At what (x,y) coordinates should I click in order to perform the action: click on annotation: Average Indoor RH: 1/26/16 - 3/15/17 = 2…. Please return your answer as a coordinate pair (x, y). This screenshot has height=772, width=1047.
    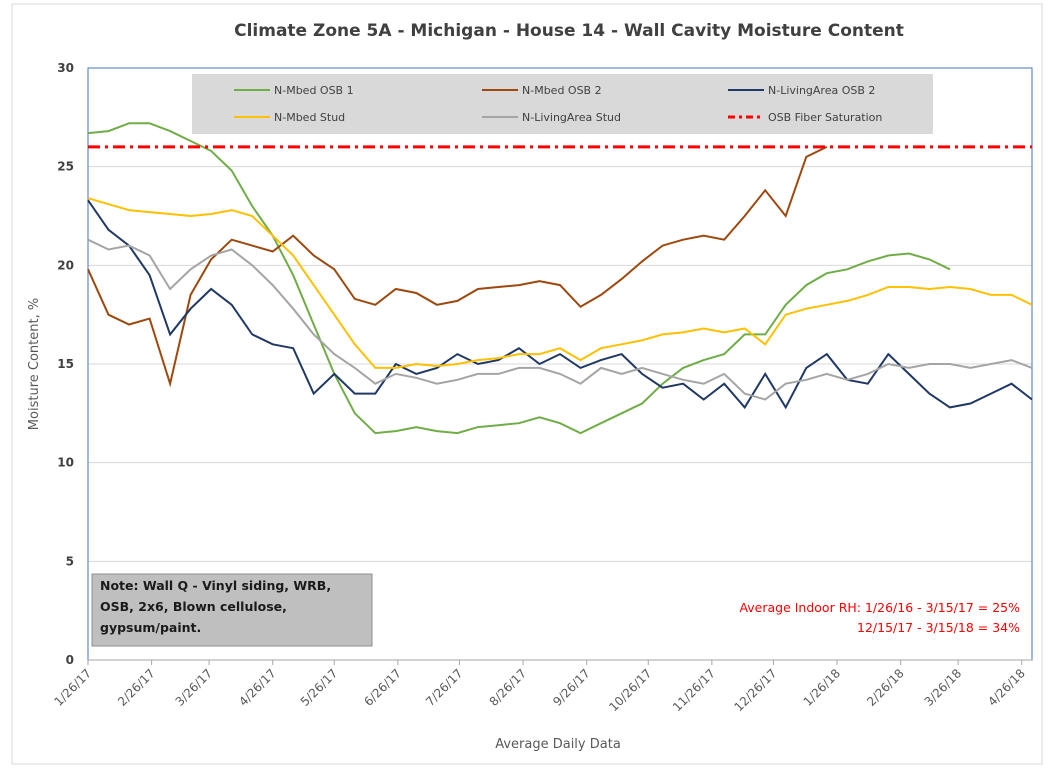
    Looking at the image, I should click on (879, 607).